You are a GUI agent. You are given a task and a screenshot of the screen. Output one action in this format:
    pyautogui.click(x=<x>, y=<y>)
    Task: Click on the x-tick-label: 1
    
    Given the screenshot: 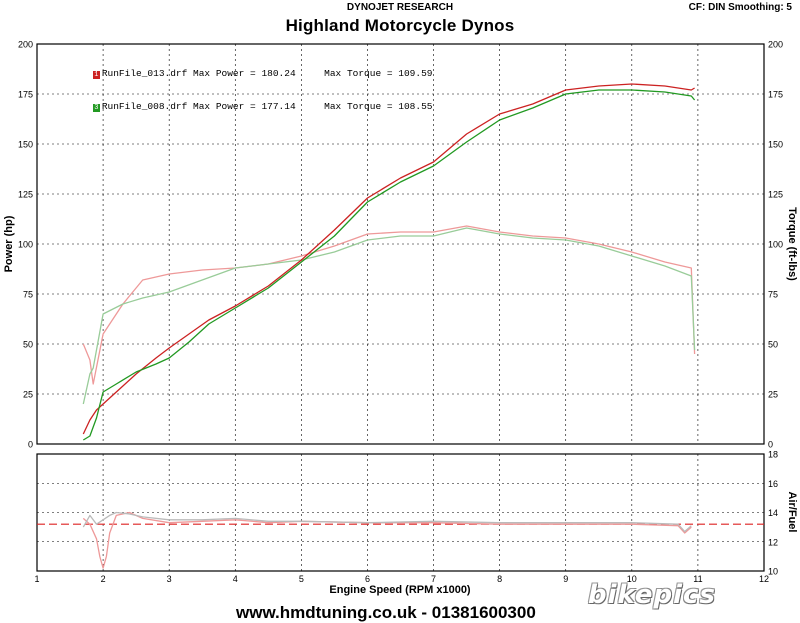 What is the action you would take?
    pyautogui.click(x=36, y=579)
    